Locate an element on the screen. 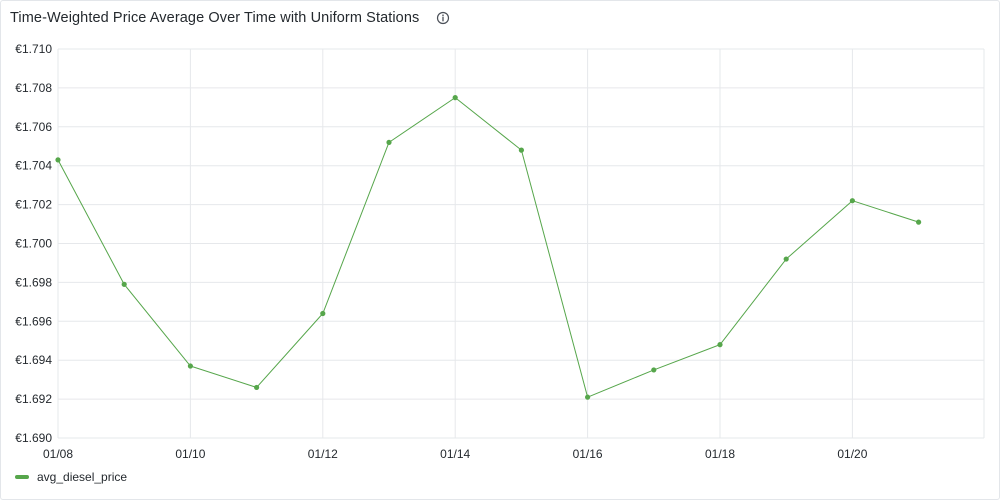 The image size is (1000, 500). x-tick-label: 01/16 is located at coordinates (588, 454).